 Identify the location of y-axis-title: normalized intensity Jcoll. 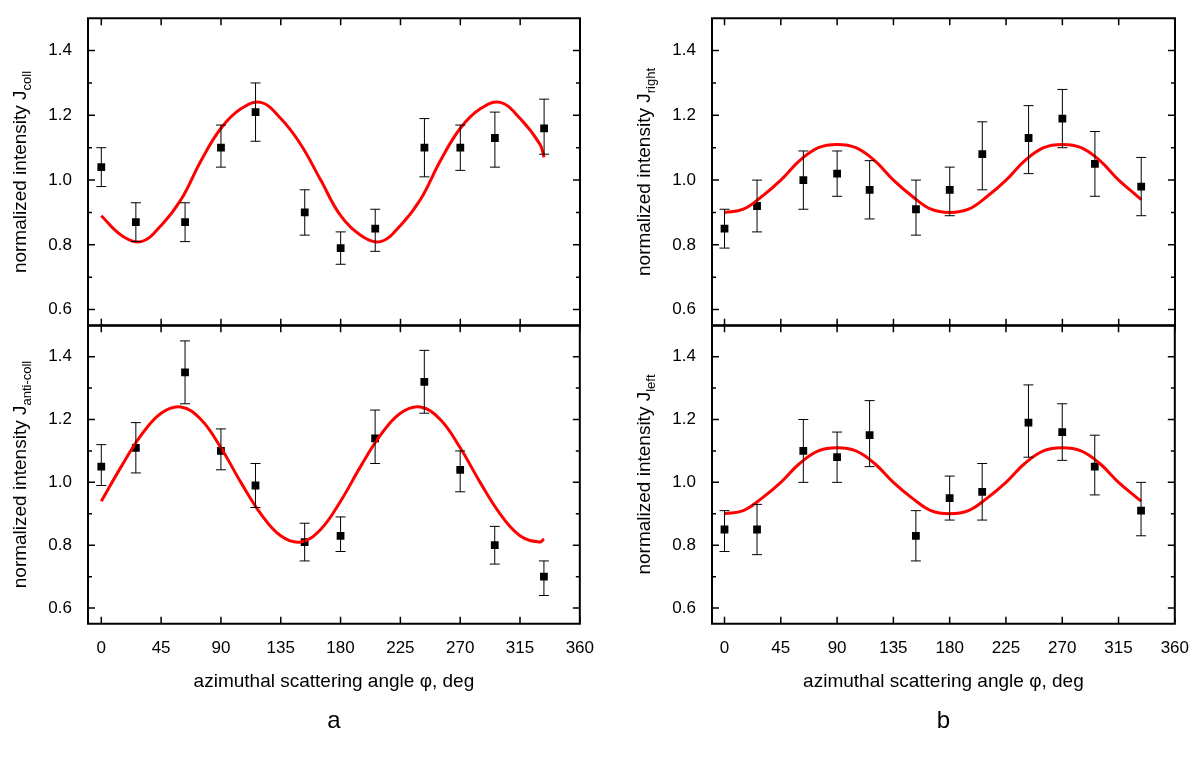
(21, 172).